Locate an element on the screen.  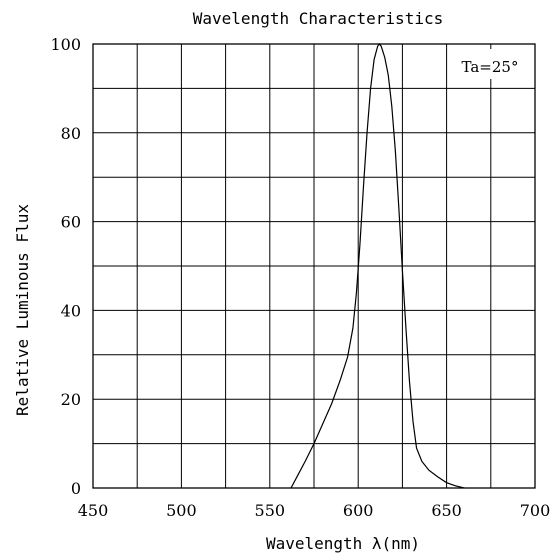
x-tick-label: 450 is located at coordinates (93, 510).